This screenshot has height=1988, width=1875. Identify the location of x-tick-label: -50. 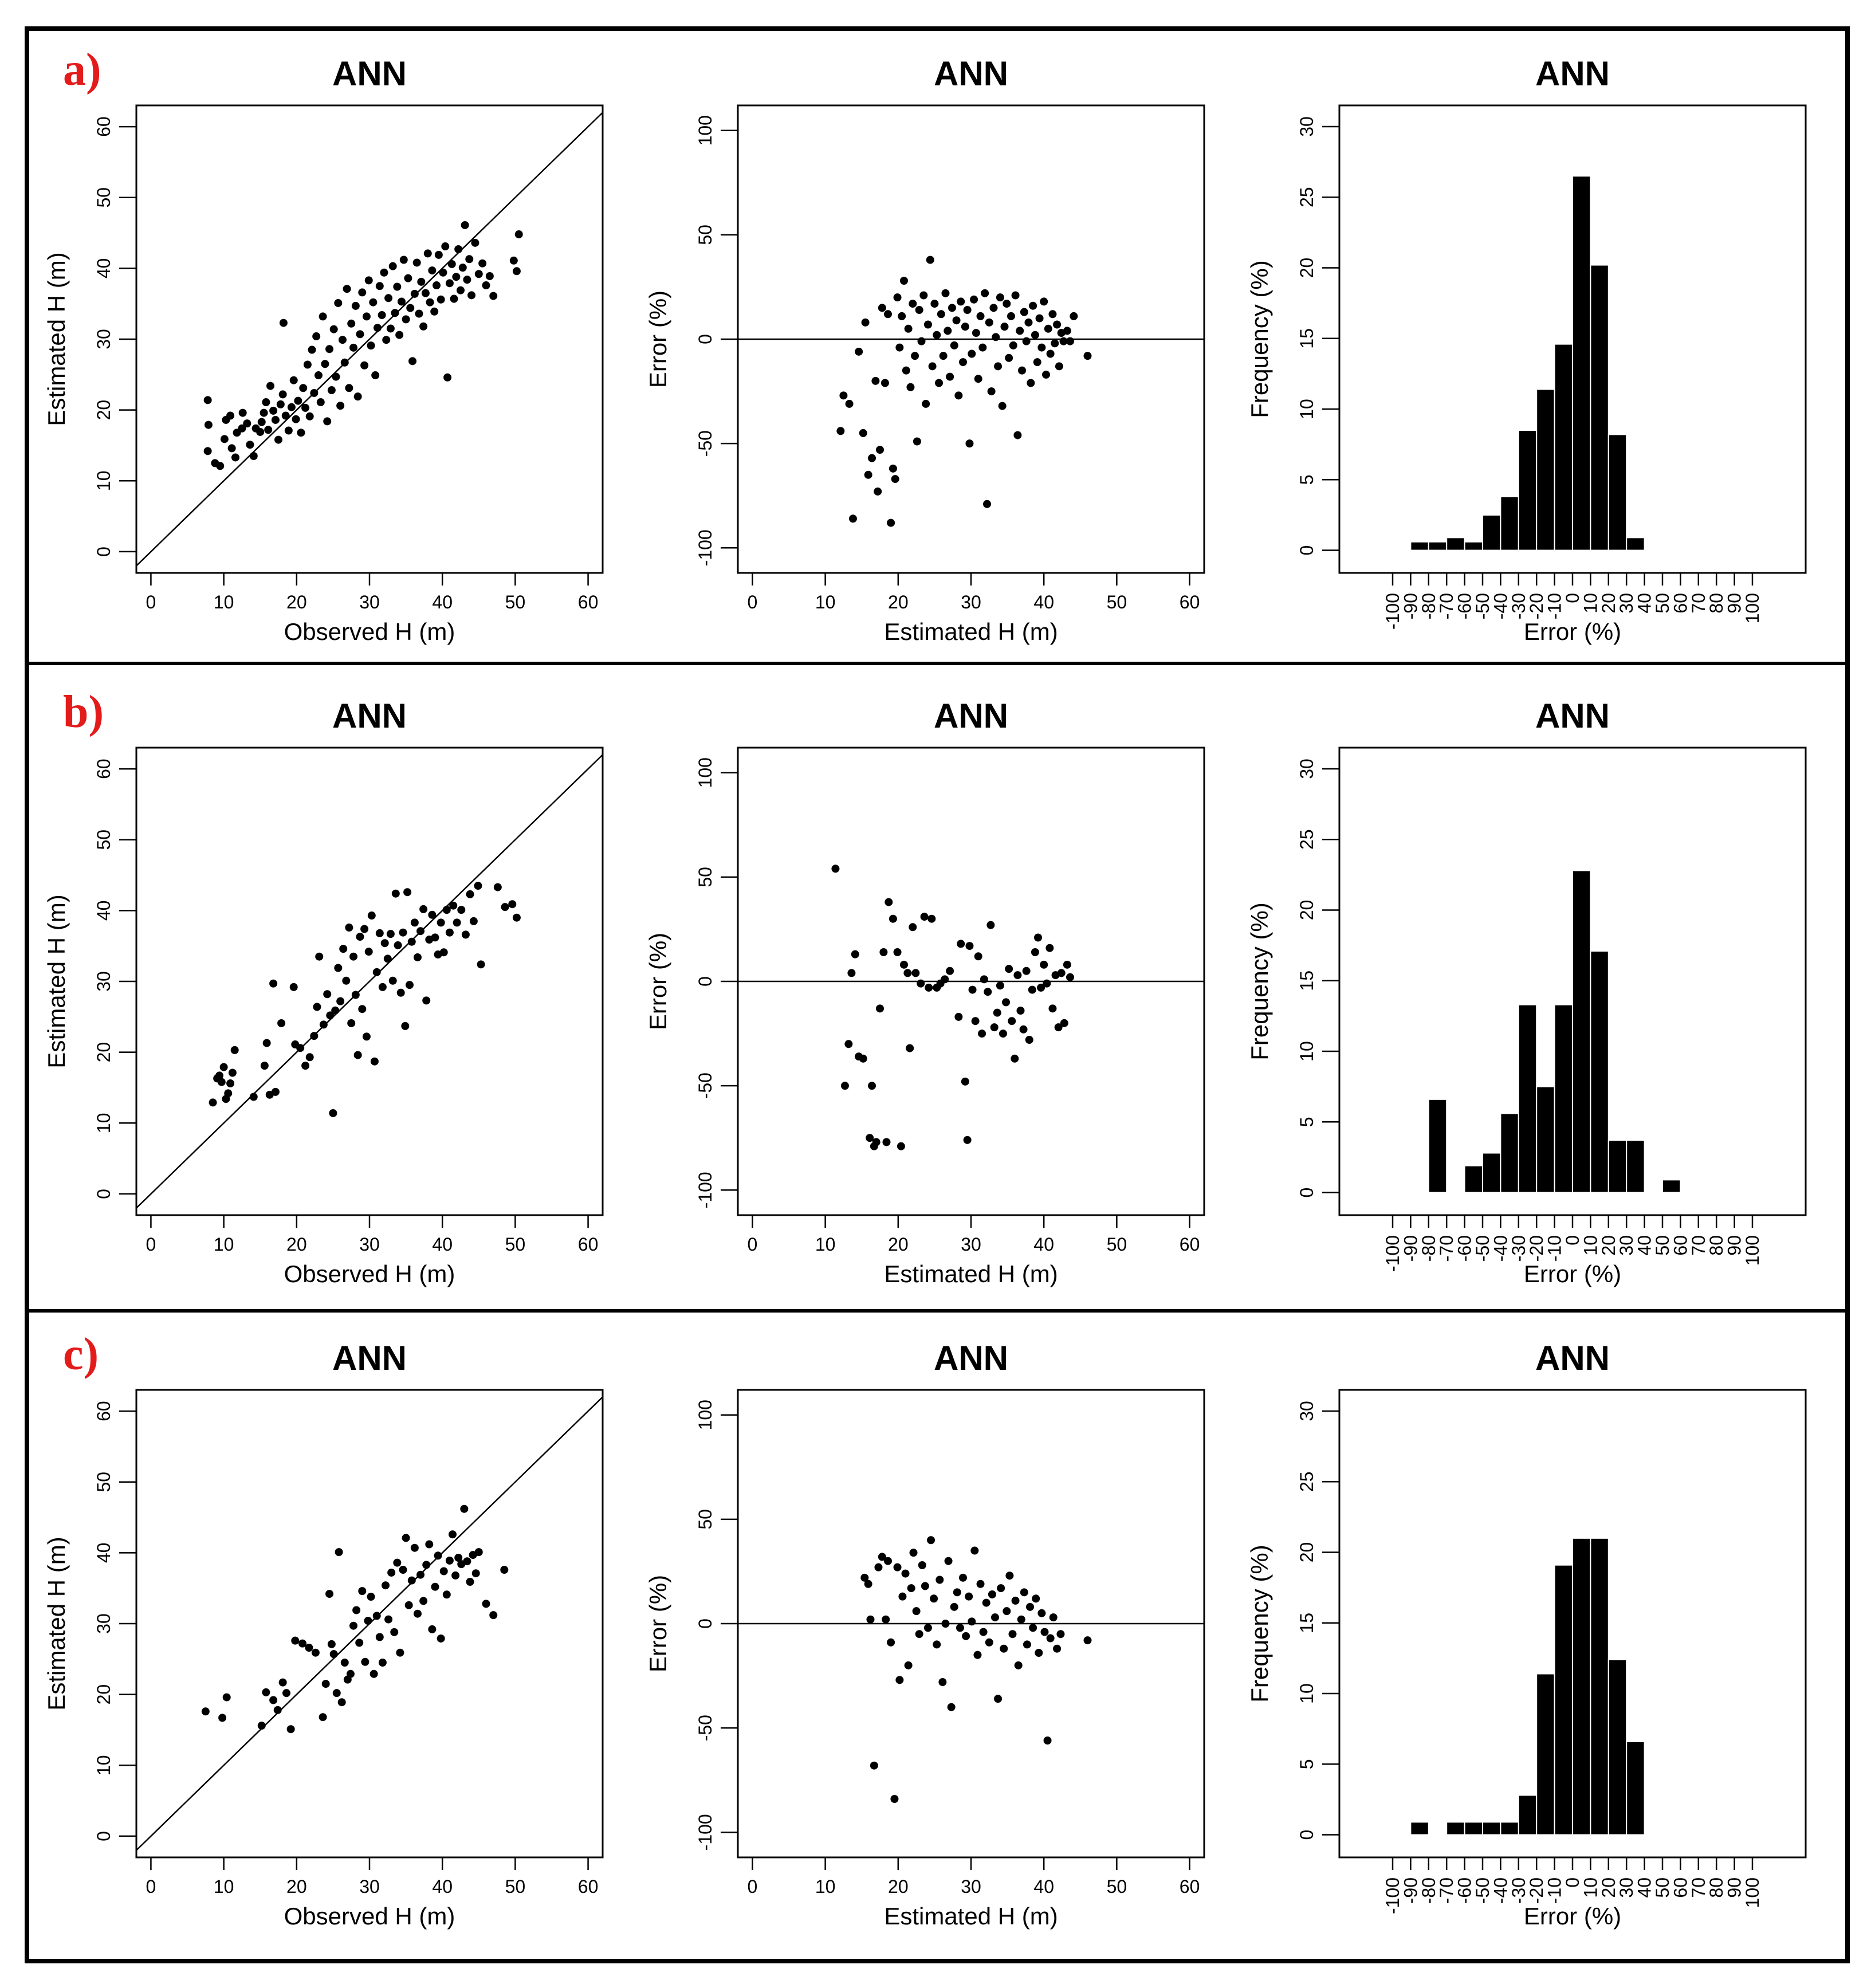
(1482, 1890).